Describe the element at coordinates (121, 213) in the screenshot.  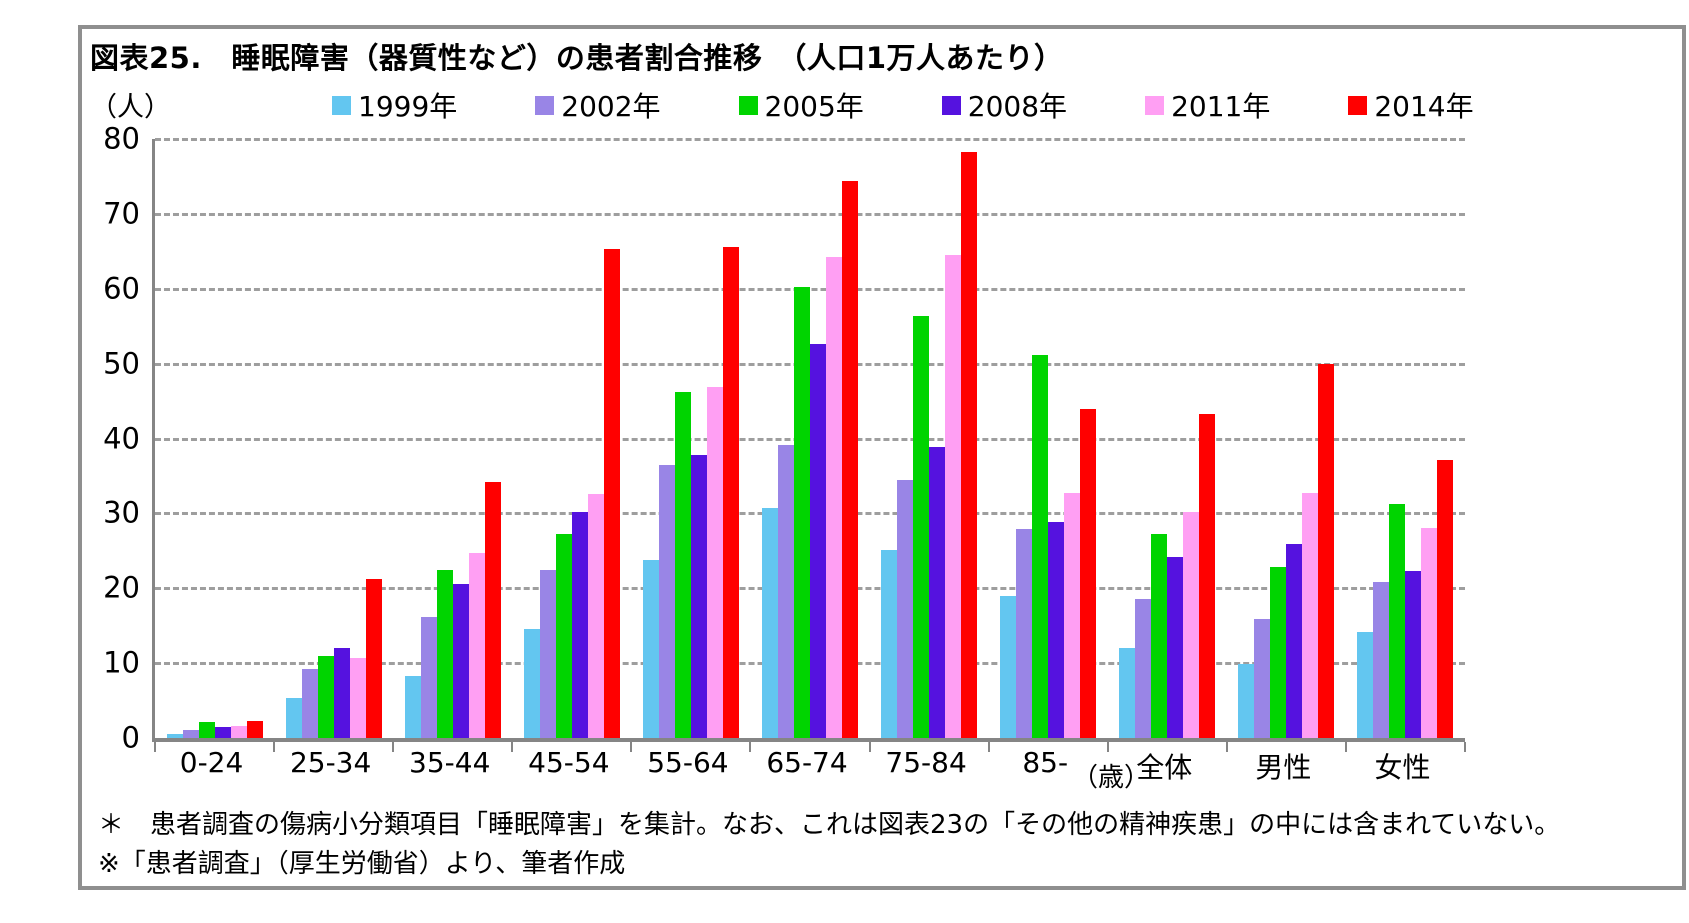
I see `y-tick-label: 70` at that location.